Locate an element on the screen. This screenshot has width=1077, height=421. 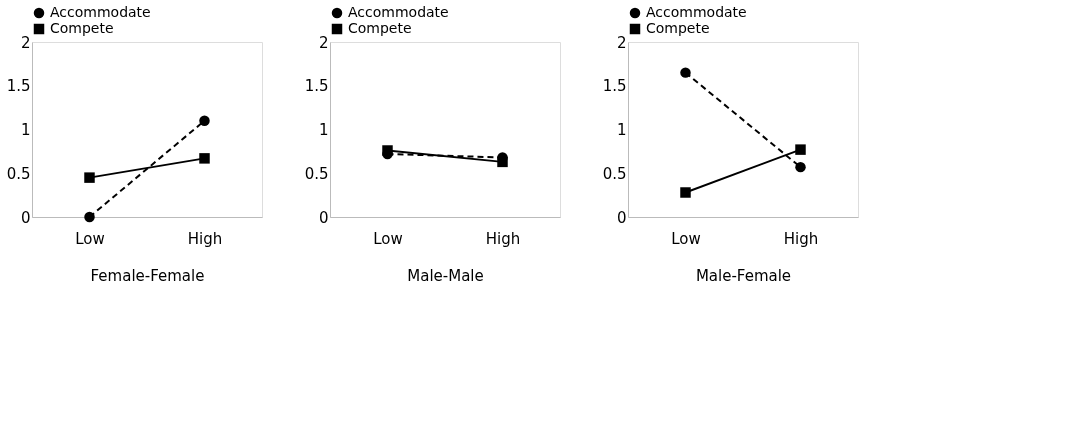
x-axis-title: Male-Female is located at coordinates (743, 275).